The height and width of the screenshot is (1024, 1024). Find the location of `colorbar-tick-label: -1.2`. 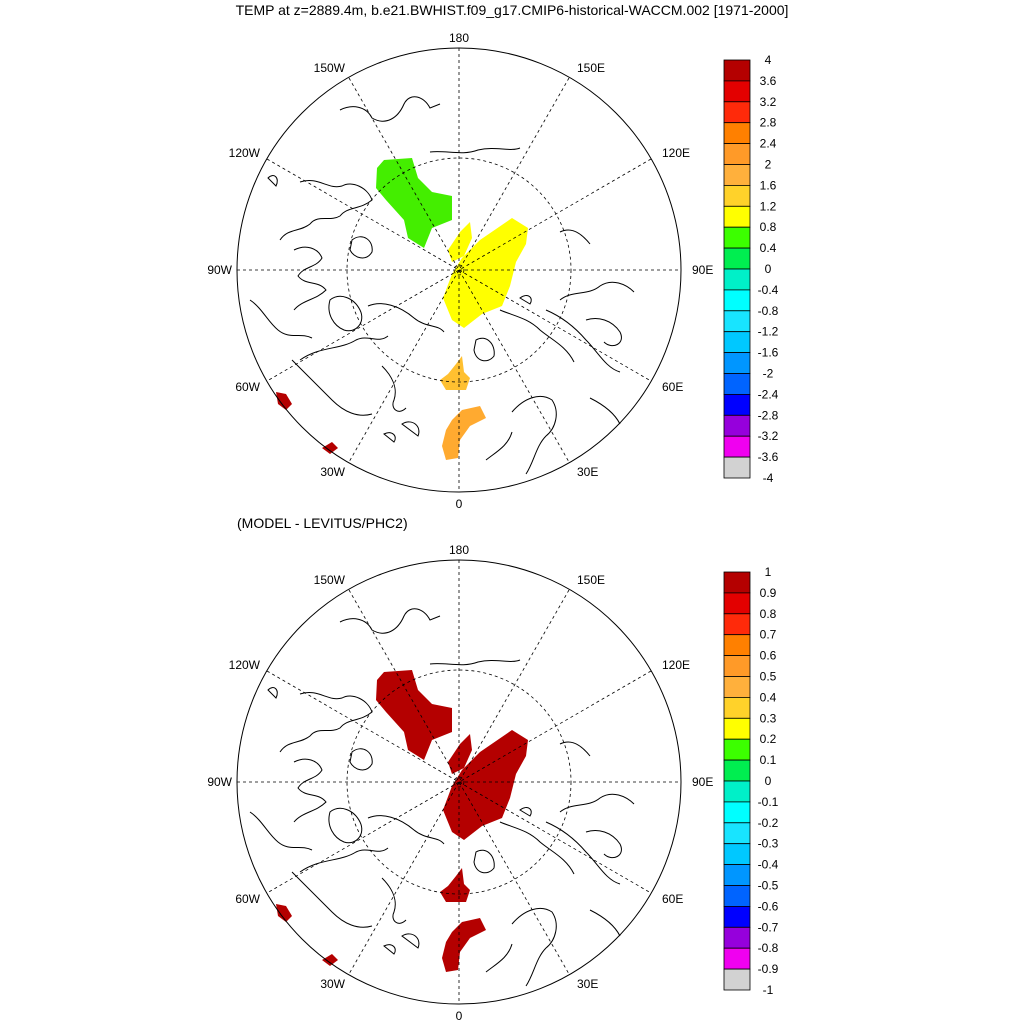

colorbar-tick-label: -1.2 is located at coordinates (768, 332).